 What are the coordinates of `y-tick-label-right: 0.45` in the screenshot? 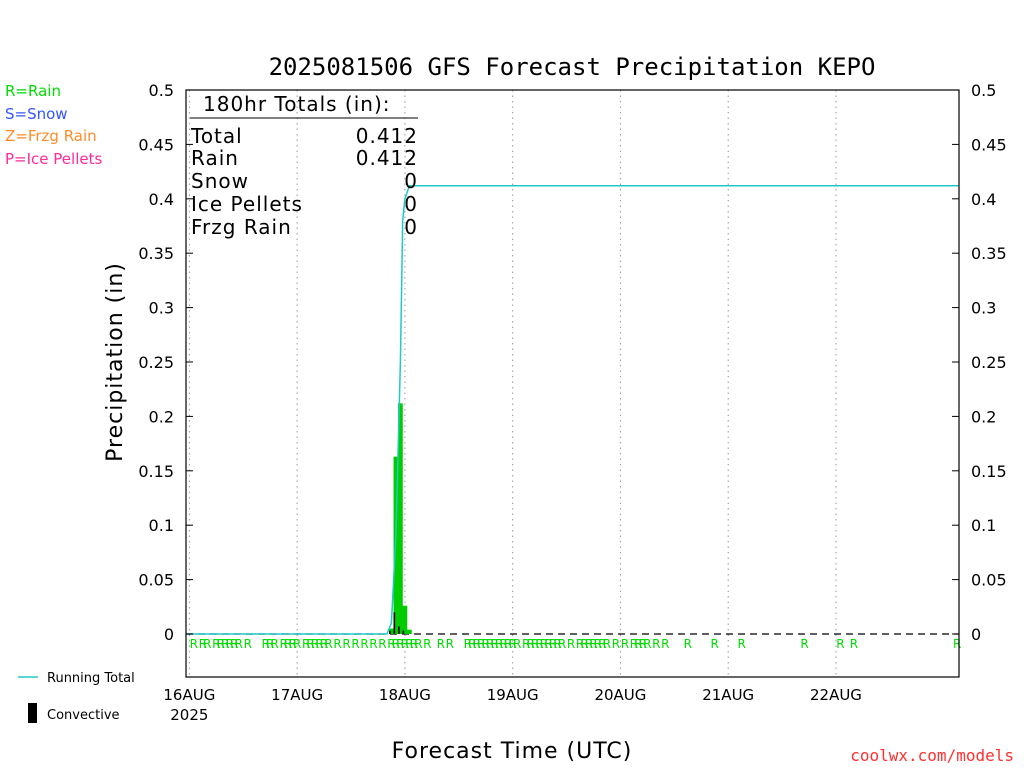 It's located at (989, 144).